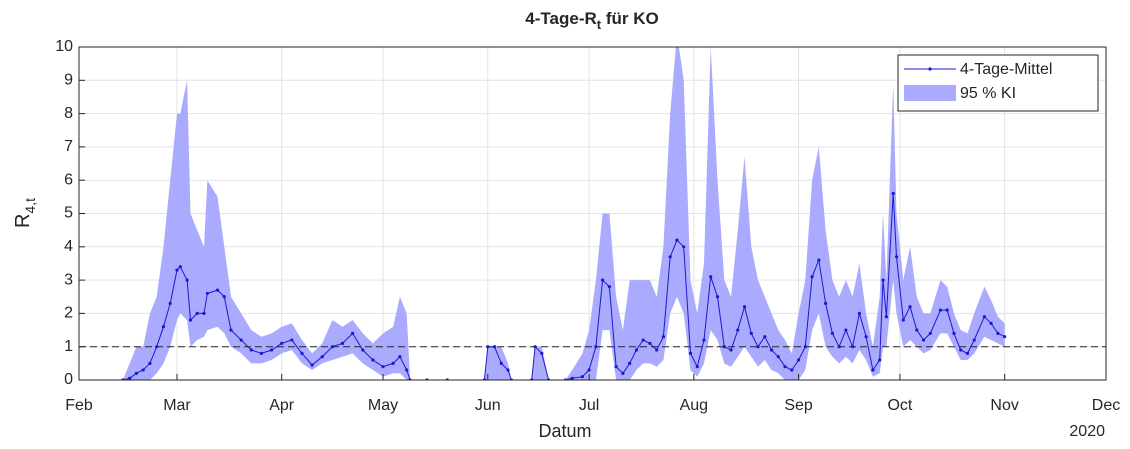  I want to click on x-secondary-label: 2020, so click(1087, 431).